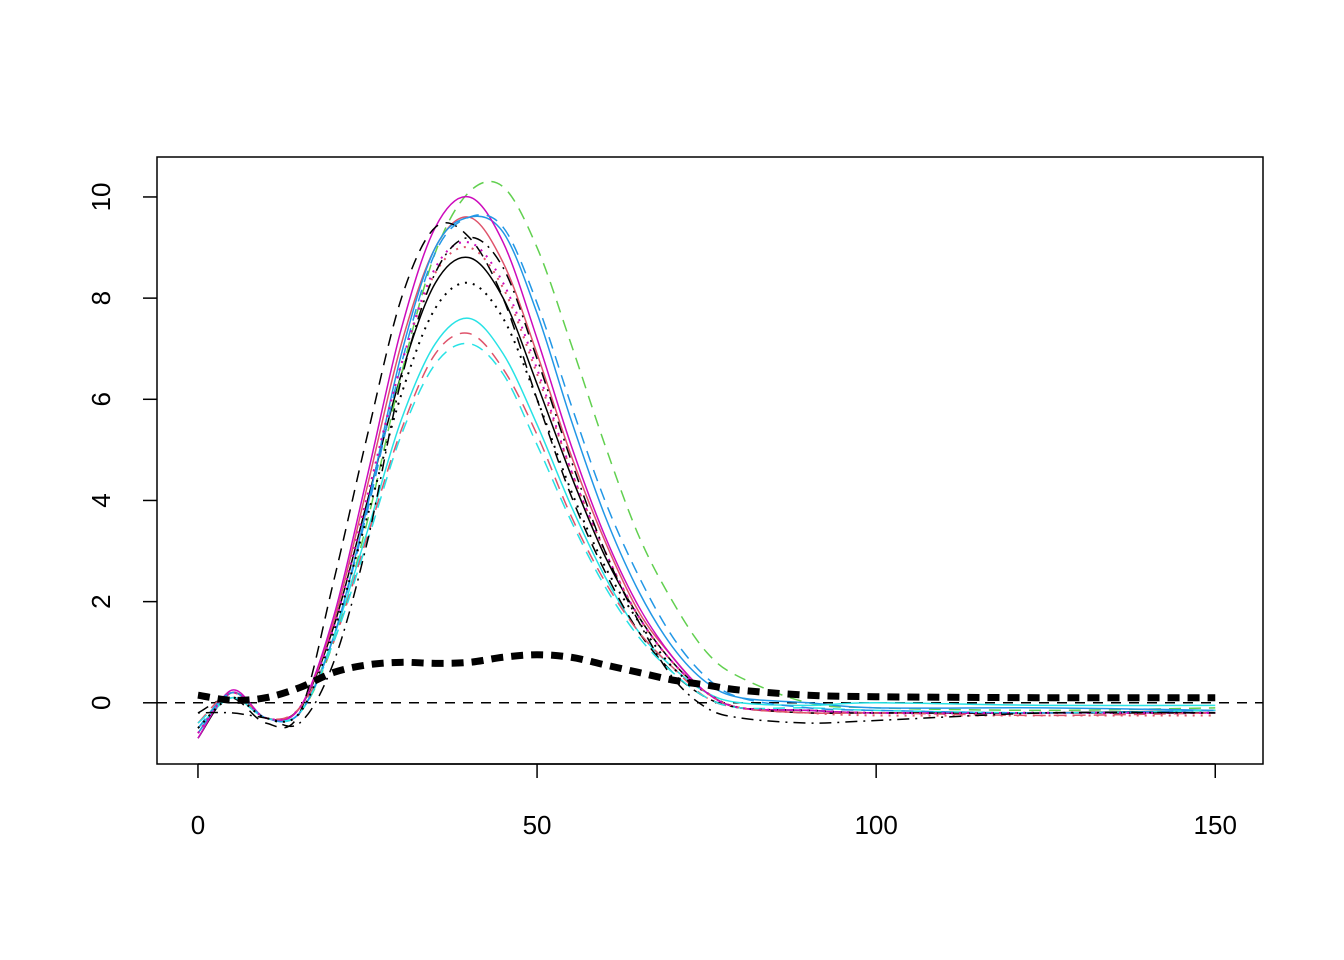  Describe the element at coordinates (101, 196) in the screenshot. I see `y-tick-label: 10` at that location.